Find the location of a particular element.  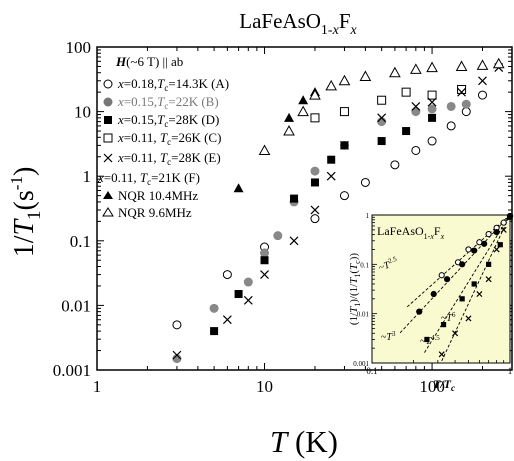

legend-label-b: x=0.15,Tc=22K (B) is located at coordinates (168, 102).